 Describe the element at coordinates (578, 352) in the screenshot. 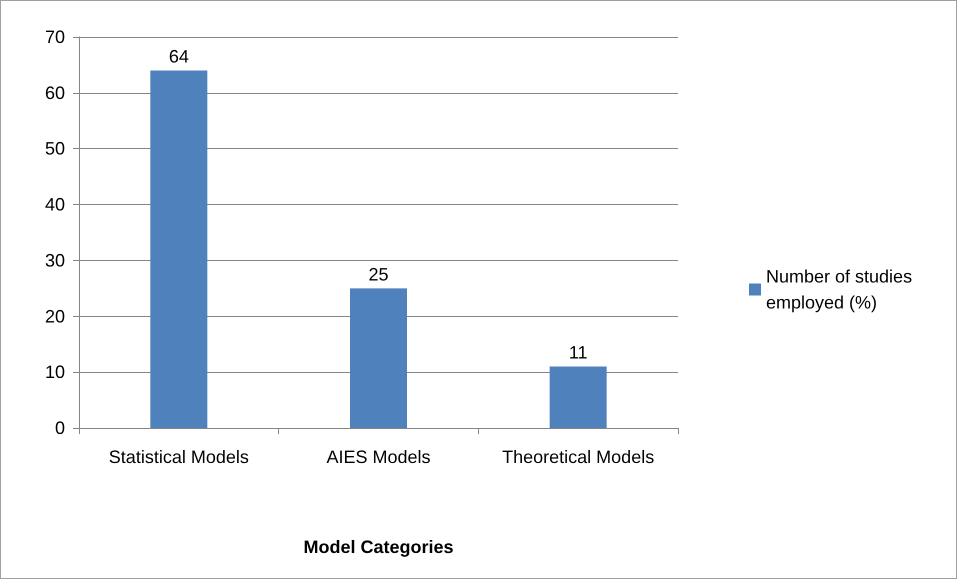

I see `data-label: 11` at that location.